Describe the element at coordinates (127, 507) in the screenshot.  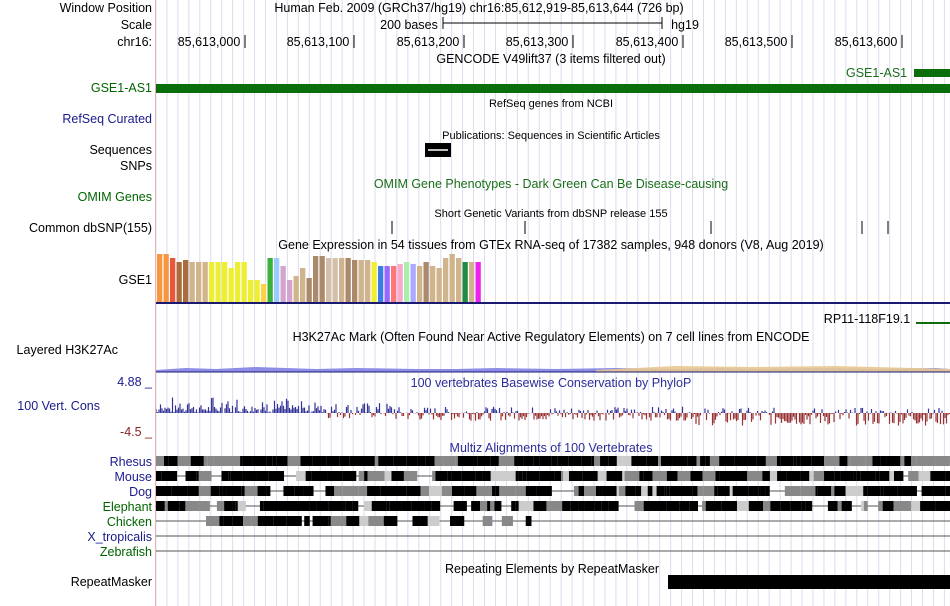
I see `species-label-elephant: Elephant` at that location.